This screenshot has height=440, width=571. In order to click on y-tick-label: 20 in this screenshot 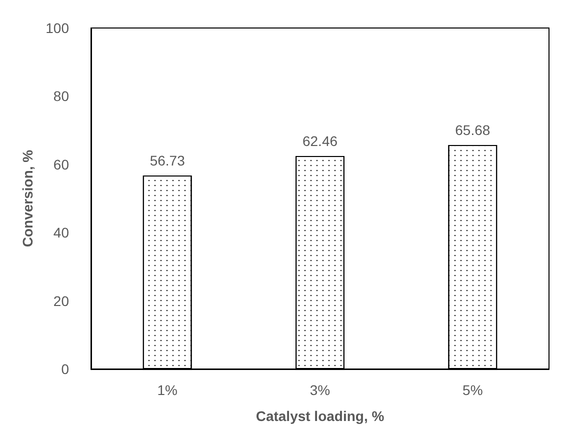, I will do `click(61, 300)`.